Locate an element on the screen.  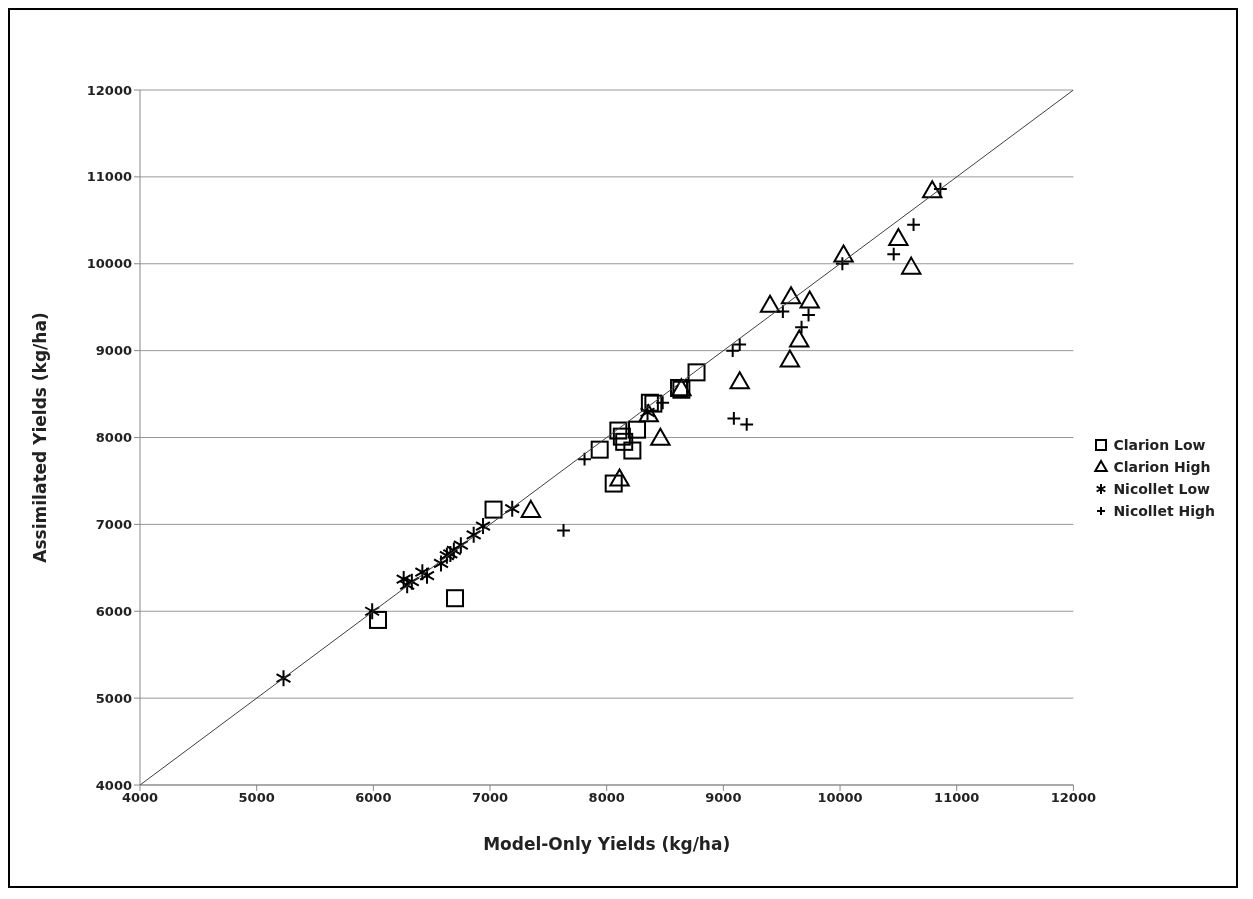
y-tick-label: 11000 is located at coordinates (109, 177).